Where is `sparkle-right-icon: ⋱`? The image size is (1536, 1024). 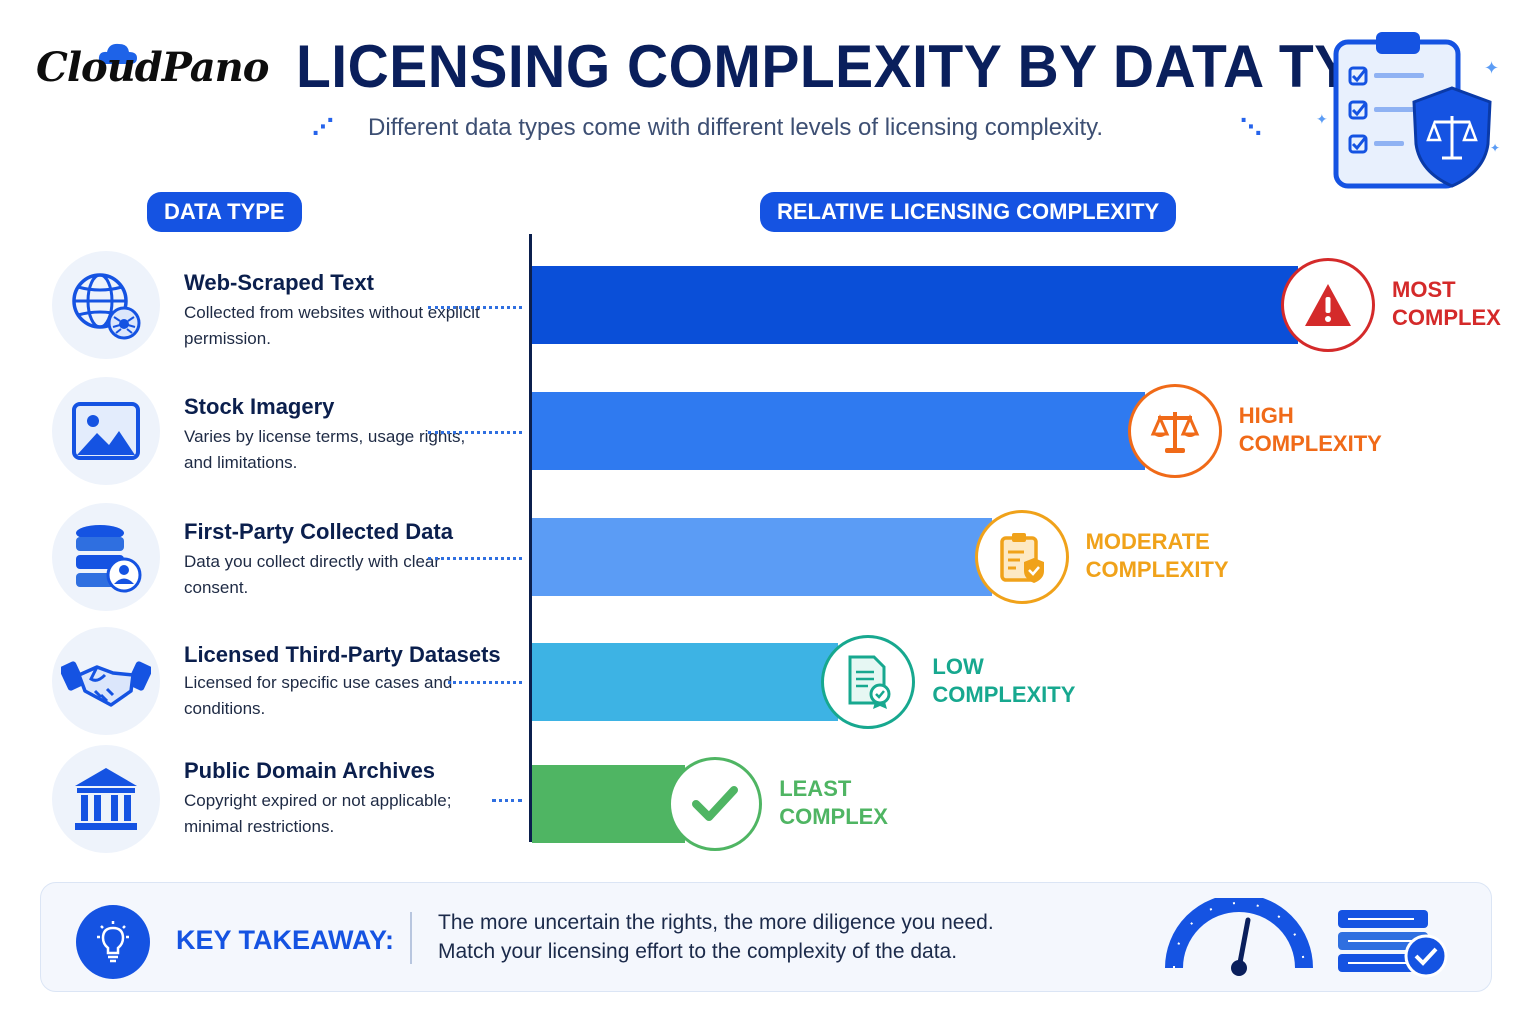
sparkle-right-icon: ⋱ is located at coordinates (1251, 126).